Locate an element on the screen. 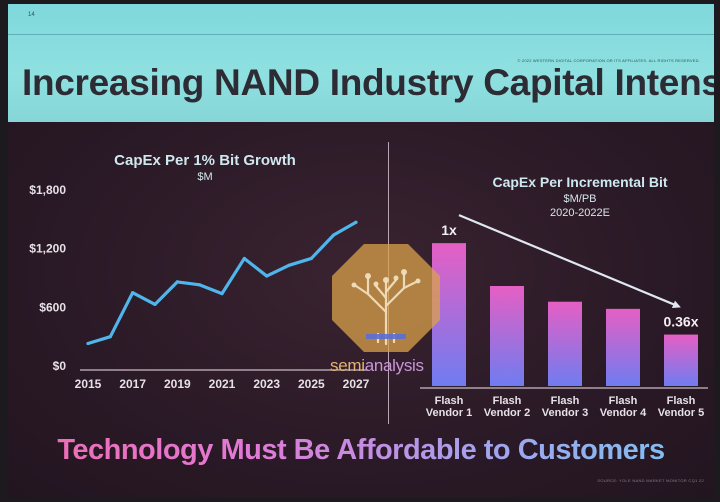 Image resolution: width=720 pixels, height=502 pixels. watermark-text-b: analysis is located at coordinates (394, 365).